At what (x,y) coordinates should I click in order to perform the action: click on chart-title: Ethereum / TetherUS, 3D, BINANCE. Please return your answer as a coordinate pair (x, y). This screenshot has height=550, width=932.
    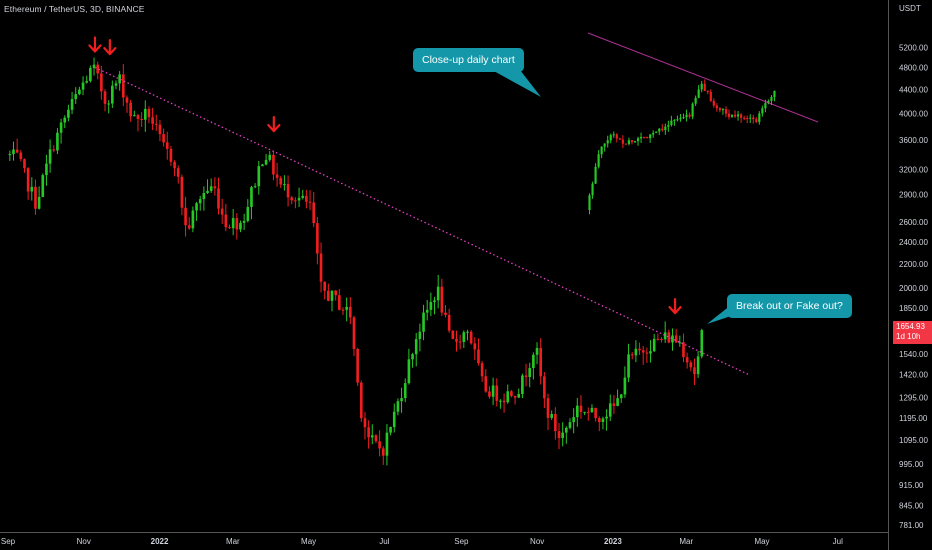
    Looking at the image, I should click on (74, 9).